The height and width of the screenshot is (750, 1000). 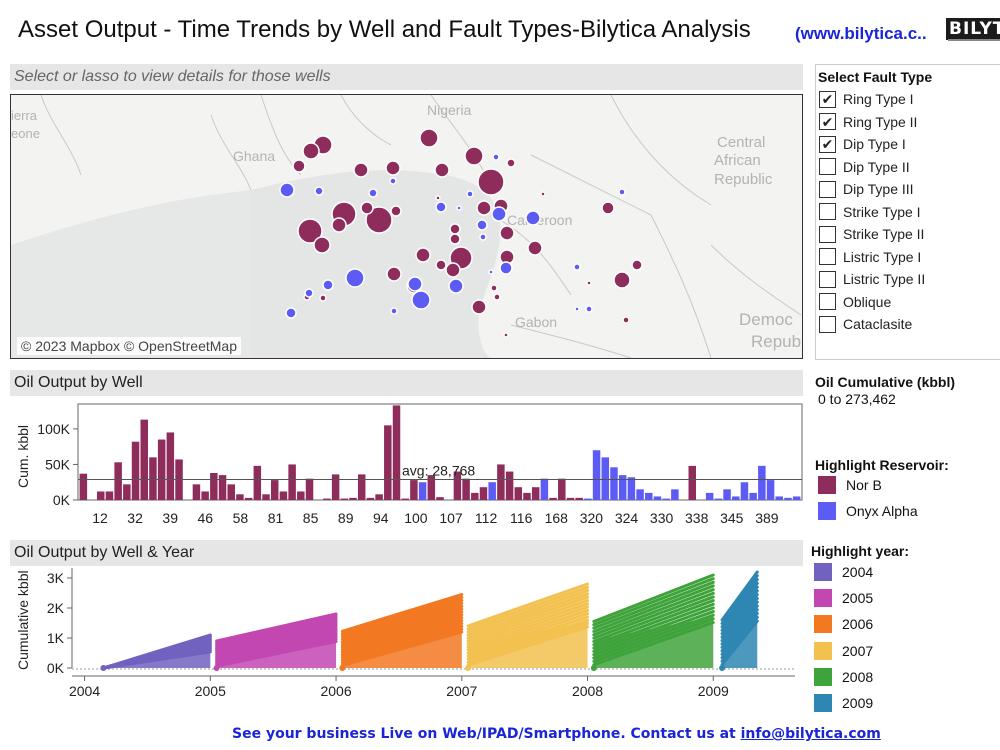 I want to click on year-series-2008, so click(x=652, y=622).